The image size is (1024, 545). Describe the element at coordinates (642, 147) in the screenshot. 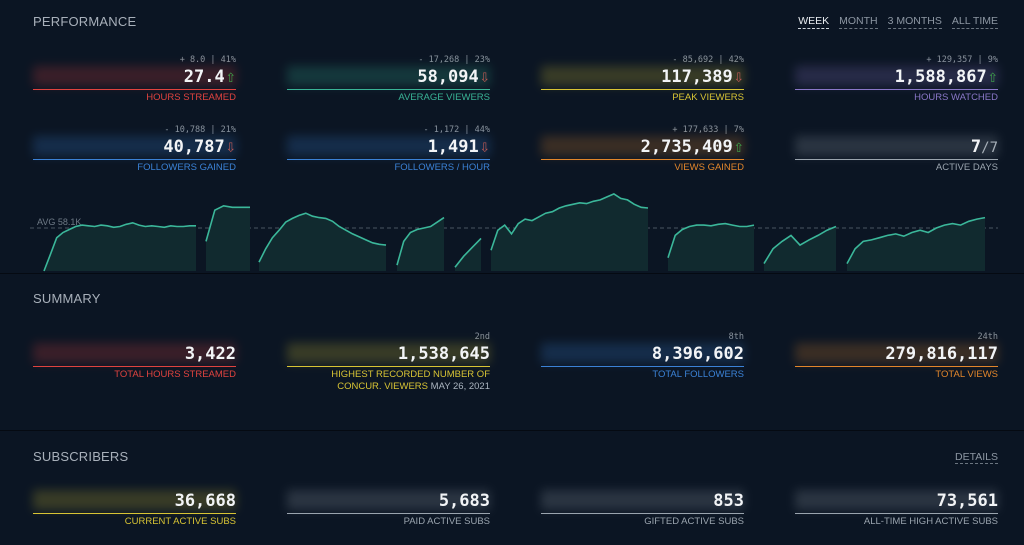

I see `stat-value: 2,735,409⇧` at that location.